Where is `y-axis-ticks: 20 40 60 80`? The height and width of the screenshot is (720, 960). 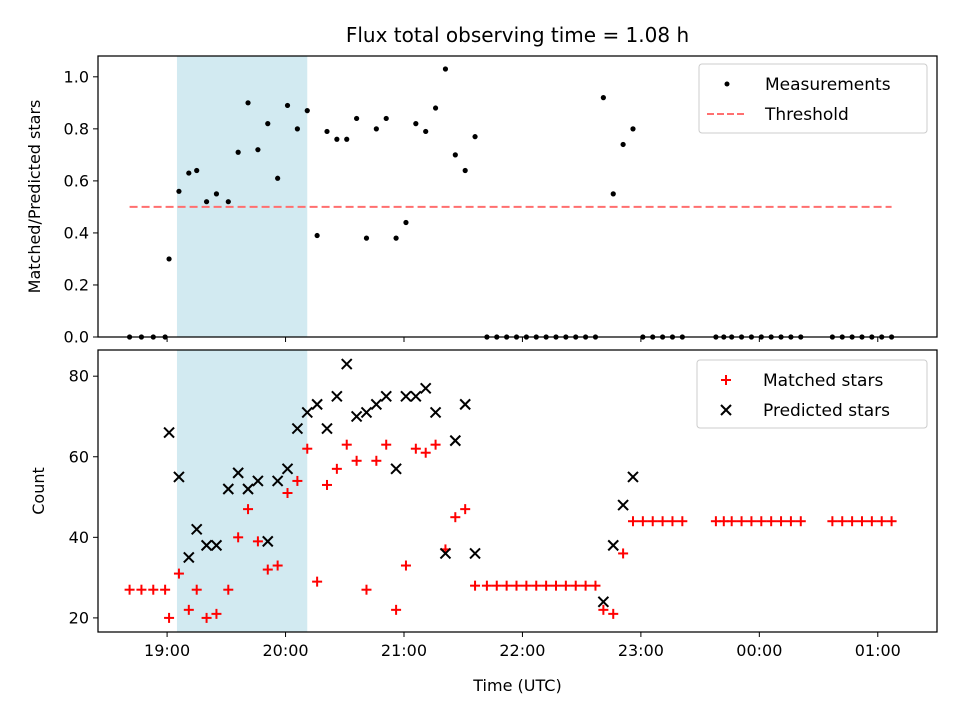 y-axis-ticks: 20 40 60 80 is located at coordinates (83, 497).